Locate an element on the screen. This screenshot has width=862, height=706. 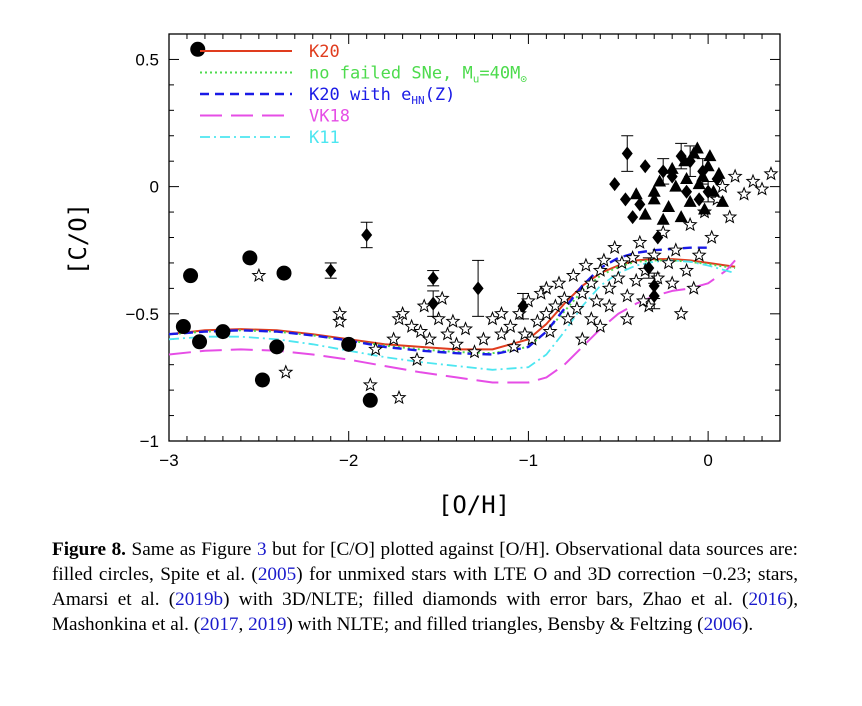
legend-label-k20: K20 is located at coordinates (324, 52).